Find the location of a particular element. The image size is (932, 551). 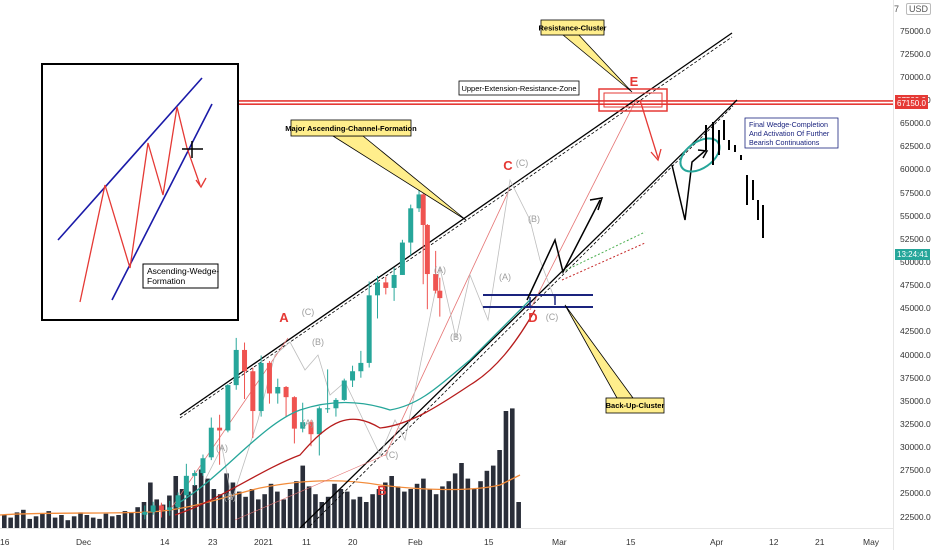

price-tick-label: 30000.0 is located at coordinates (915, 447).